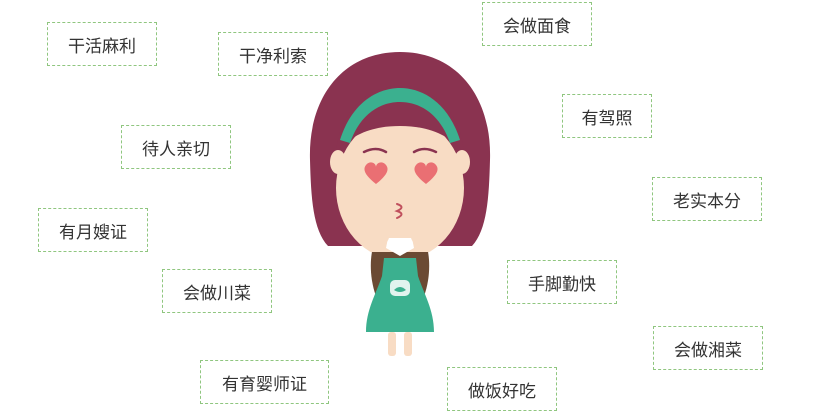 This screenshot has height=412, width=820. What do you see at coordinates (462, 162) in the screenshot?
I see `right-ear` at bounding box center [462, 162].